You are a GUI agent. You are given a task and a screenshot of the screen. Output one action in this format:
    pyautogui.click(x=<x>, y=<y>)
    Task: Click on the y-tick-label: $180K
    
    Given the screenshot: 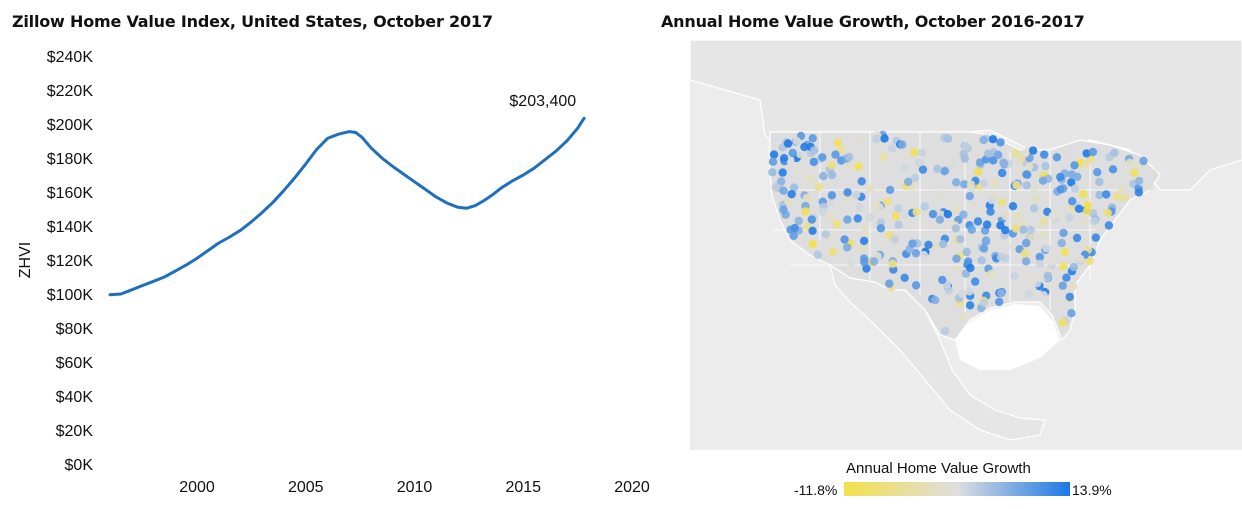 What is the action you would take?
    pyautogui.click(x=70, y=159)
    